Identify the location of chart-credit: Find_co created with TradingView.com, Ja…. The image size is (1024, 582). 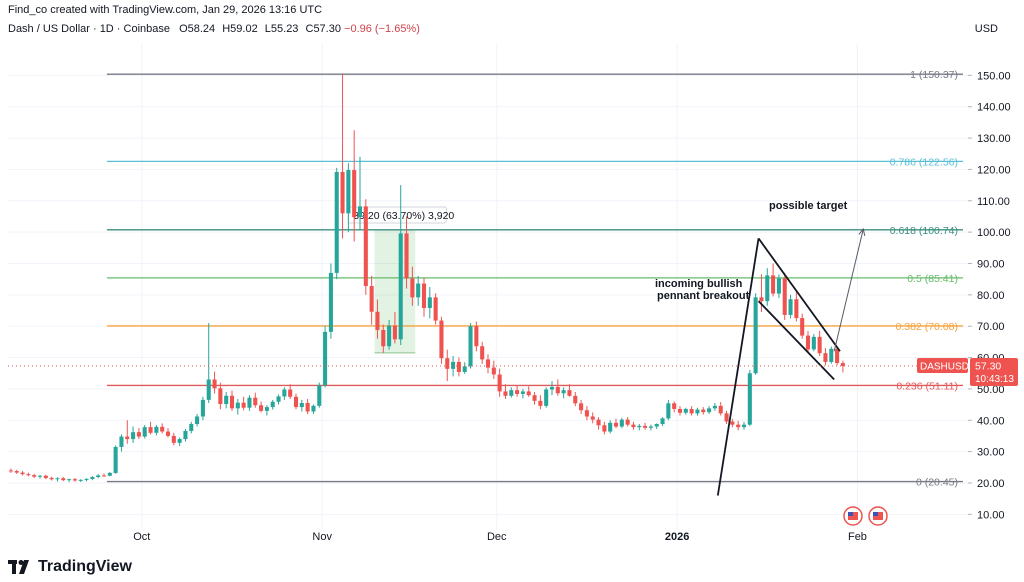
(165, 10).